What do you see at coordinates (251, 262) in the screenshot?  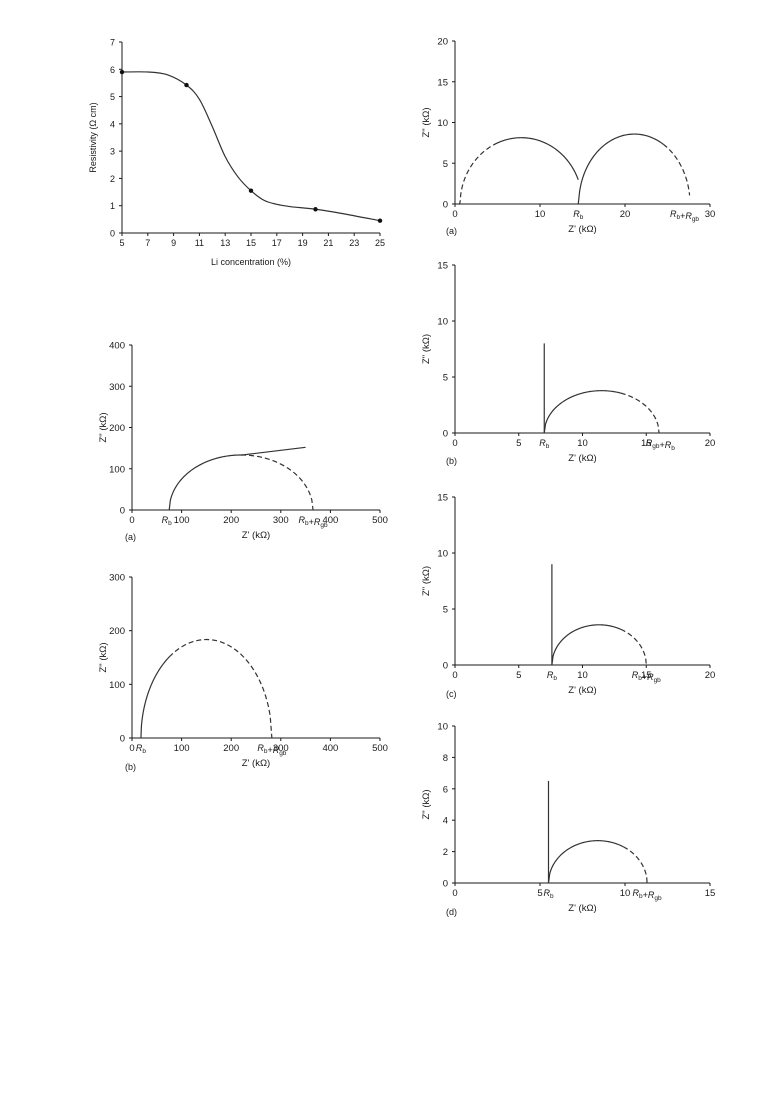 I see `x-axis-title: Li concentration (%)` at bounding box center [251, 262].